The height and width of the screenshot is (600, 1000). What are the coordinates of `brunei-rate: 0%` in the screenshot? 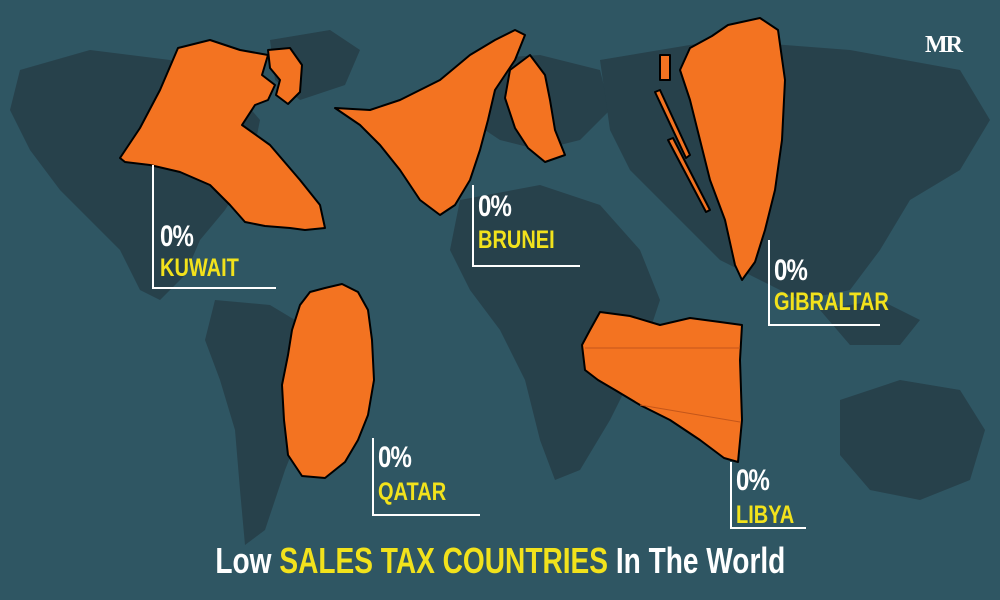 It's located at (495, 206).